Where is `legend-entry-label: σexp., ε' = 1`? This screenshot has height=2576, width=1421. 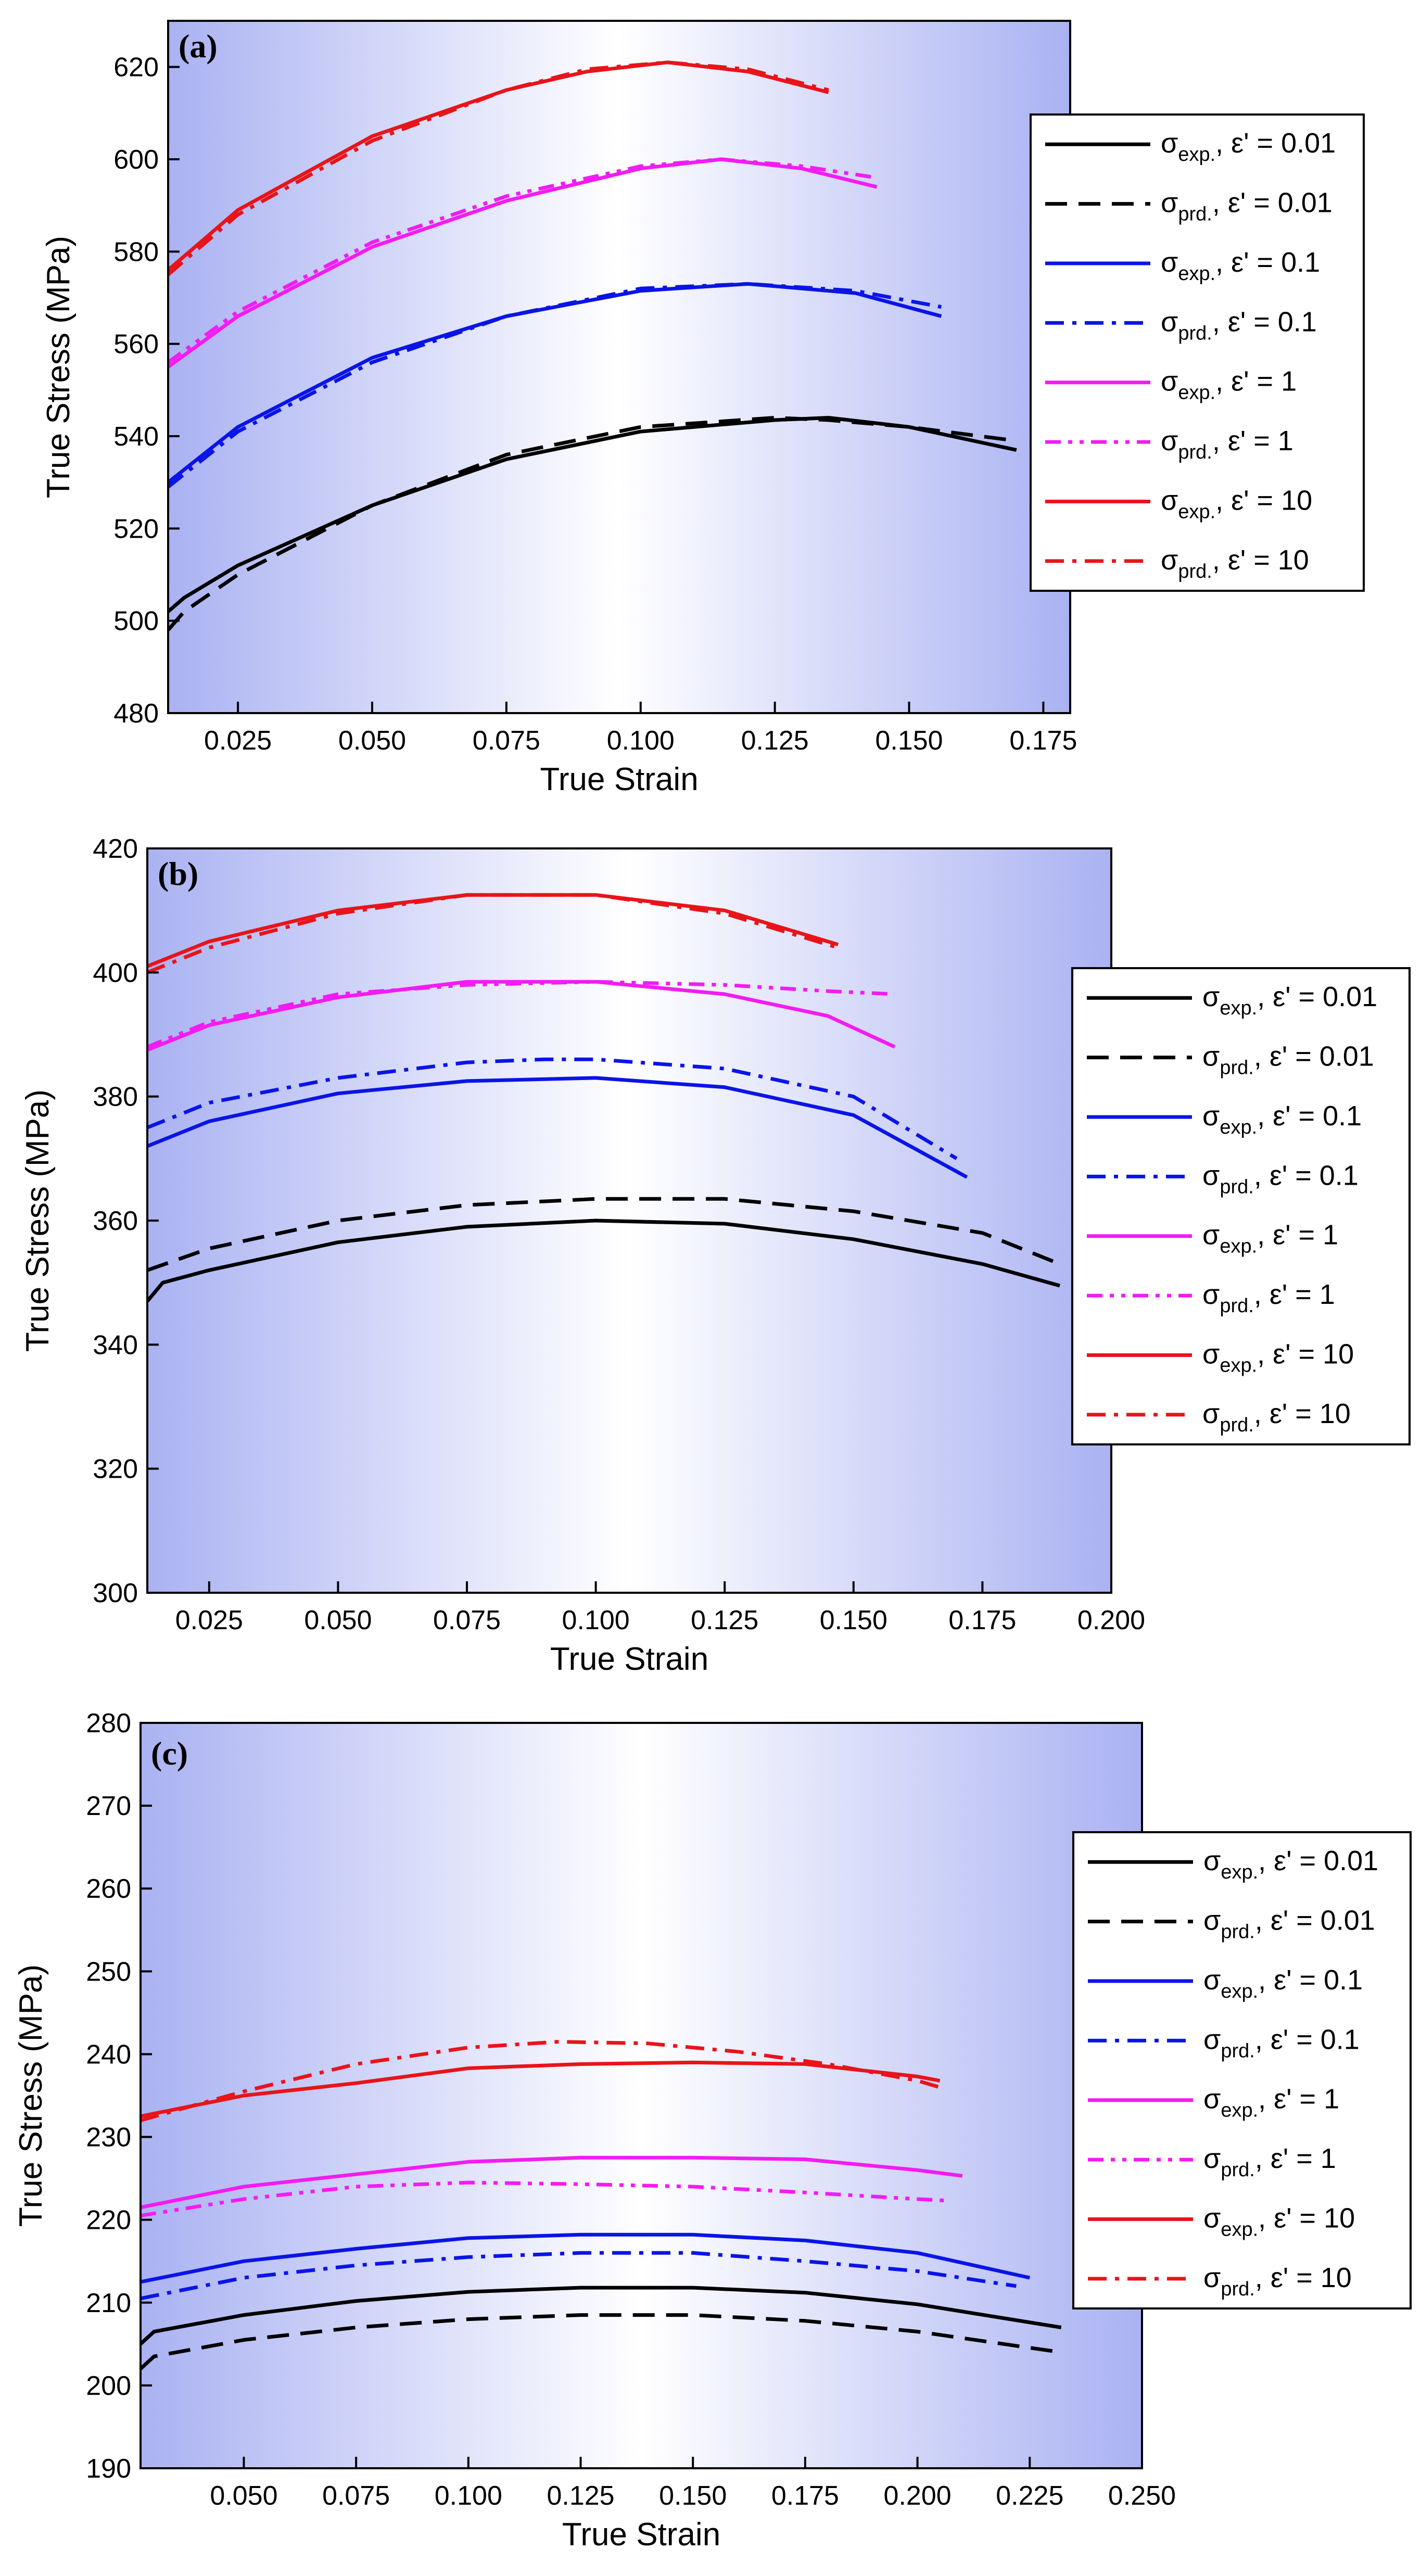 legend-entry-label: σexp., ε' = 1 is located at coordinates (1270, 1239).